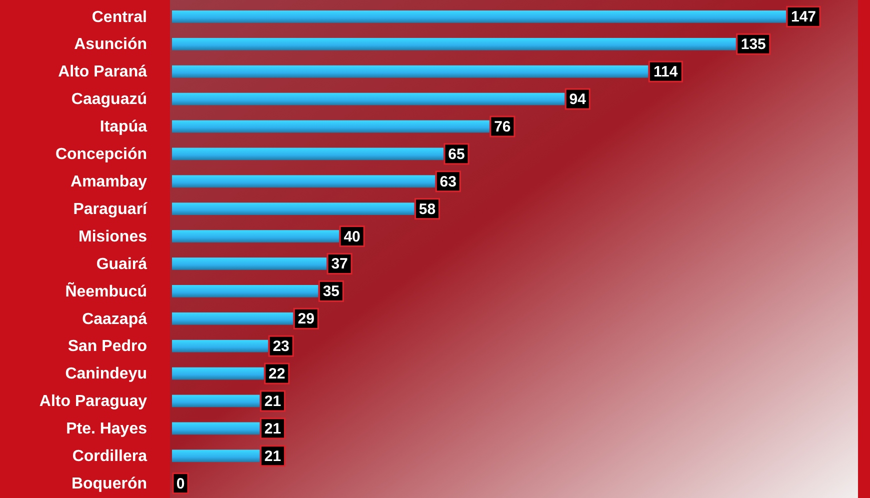 The height and width of the screenshot is (498, 870). Describe the element at coordinates (306, 319) in the screenshot. I see `data-label: 29` at that location.